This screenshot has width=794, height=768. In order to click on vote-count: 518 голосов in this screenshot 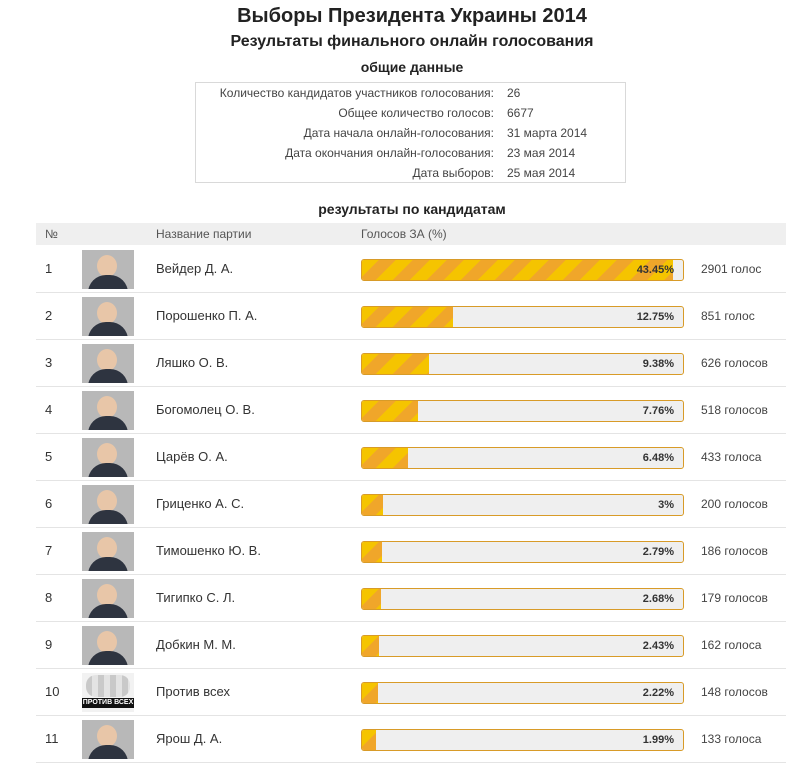, I will do `click(734, 410)`.